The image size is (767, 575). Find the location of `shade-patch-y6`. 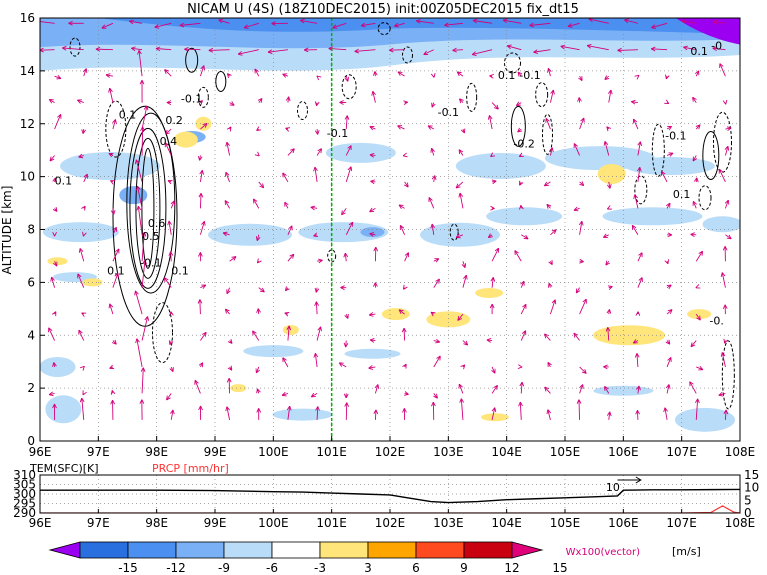

shade-patch-y6 is located at coordinates (395, 314).